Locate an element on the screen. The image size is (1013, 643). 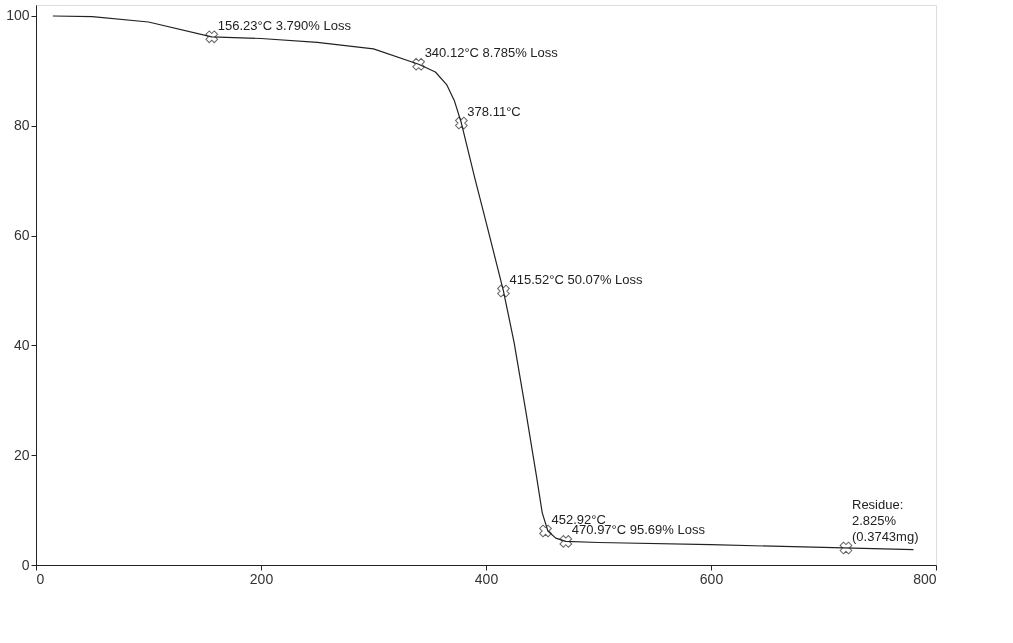
annotation: 452.92°C is located at coordinates (578, 519).